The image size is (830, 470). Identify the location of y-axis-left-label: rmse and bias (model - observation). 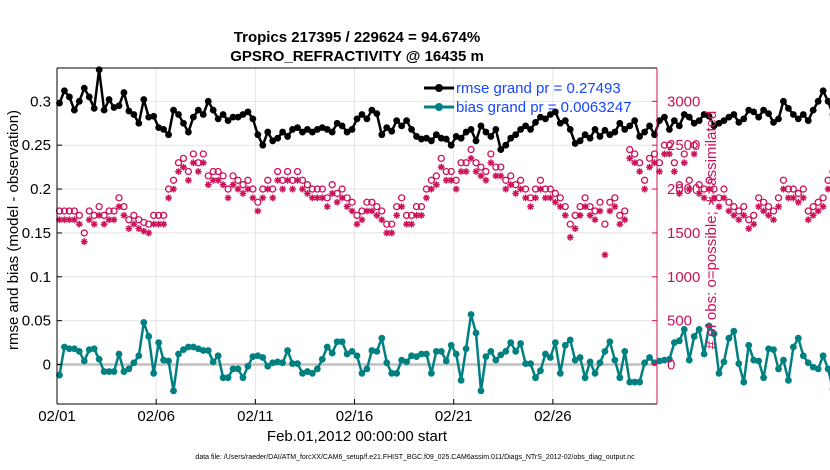
(13, 230).